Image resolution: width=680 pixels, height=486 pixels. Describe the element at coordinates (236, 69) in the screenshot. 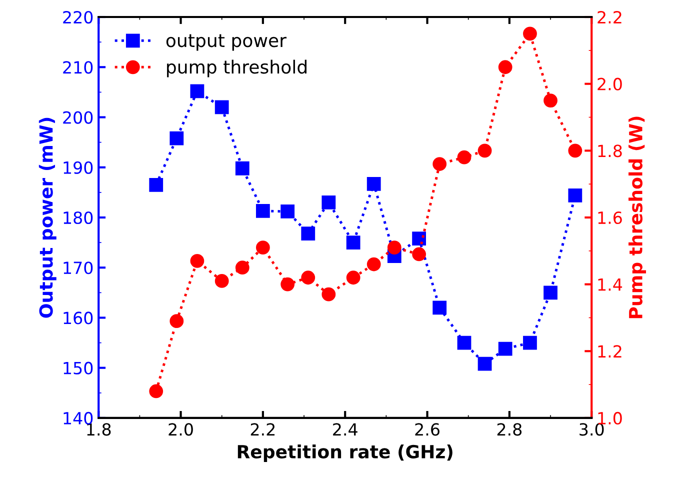

I see `legend-label: pump threshold` at that location.